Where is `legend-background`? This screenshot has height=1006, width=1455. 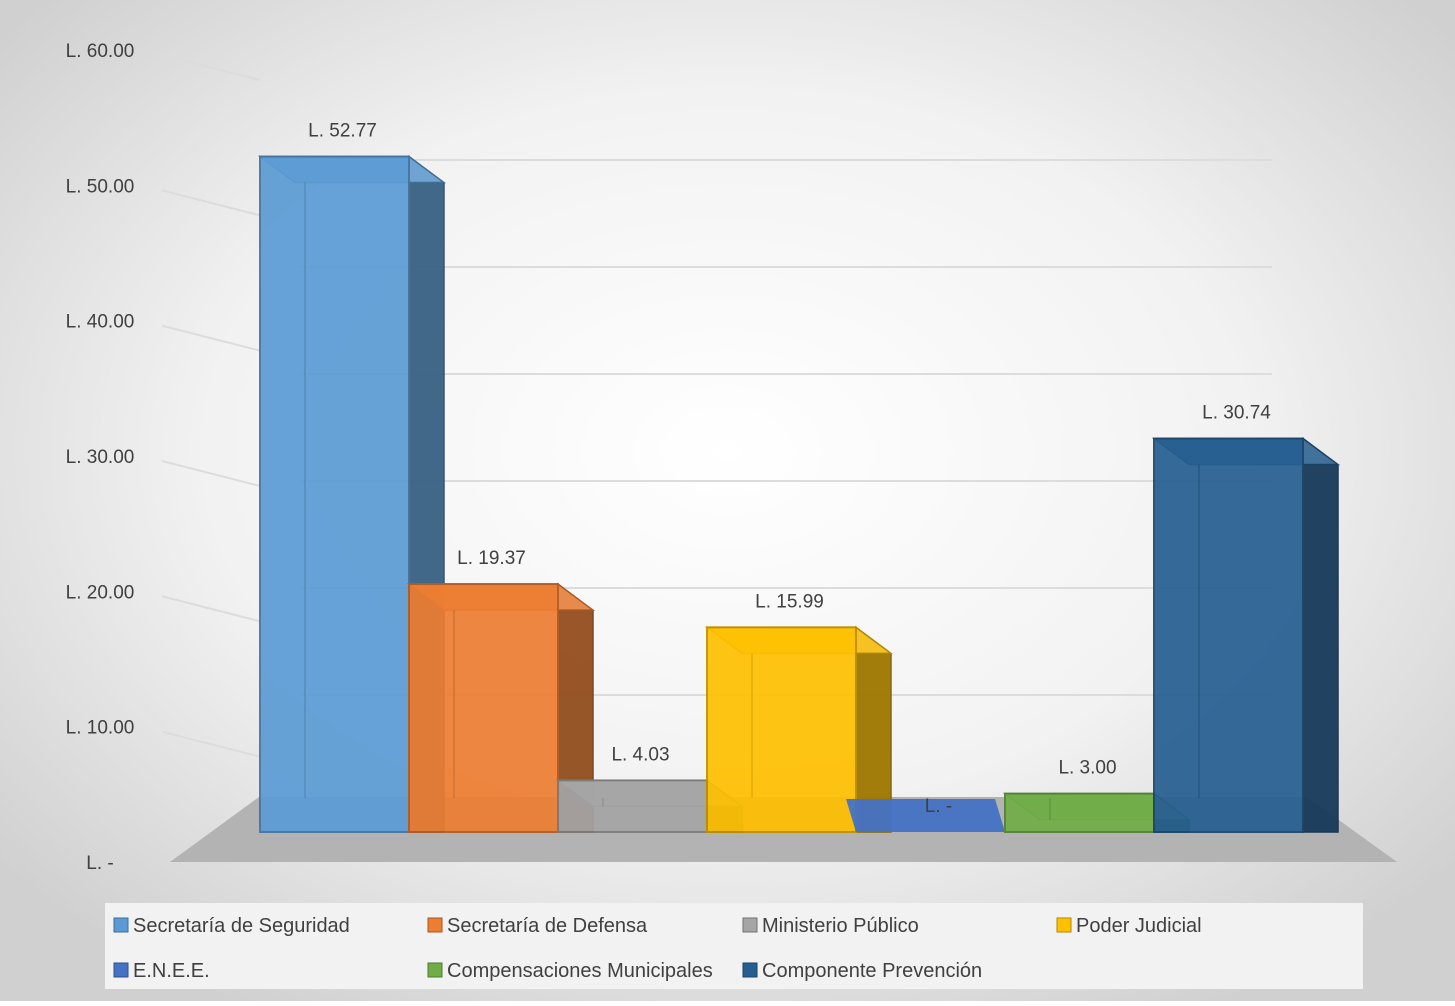
legend-background is located at coordinates (734, 946).